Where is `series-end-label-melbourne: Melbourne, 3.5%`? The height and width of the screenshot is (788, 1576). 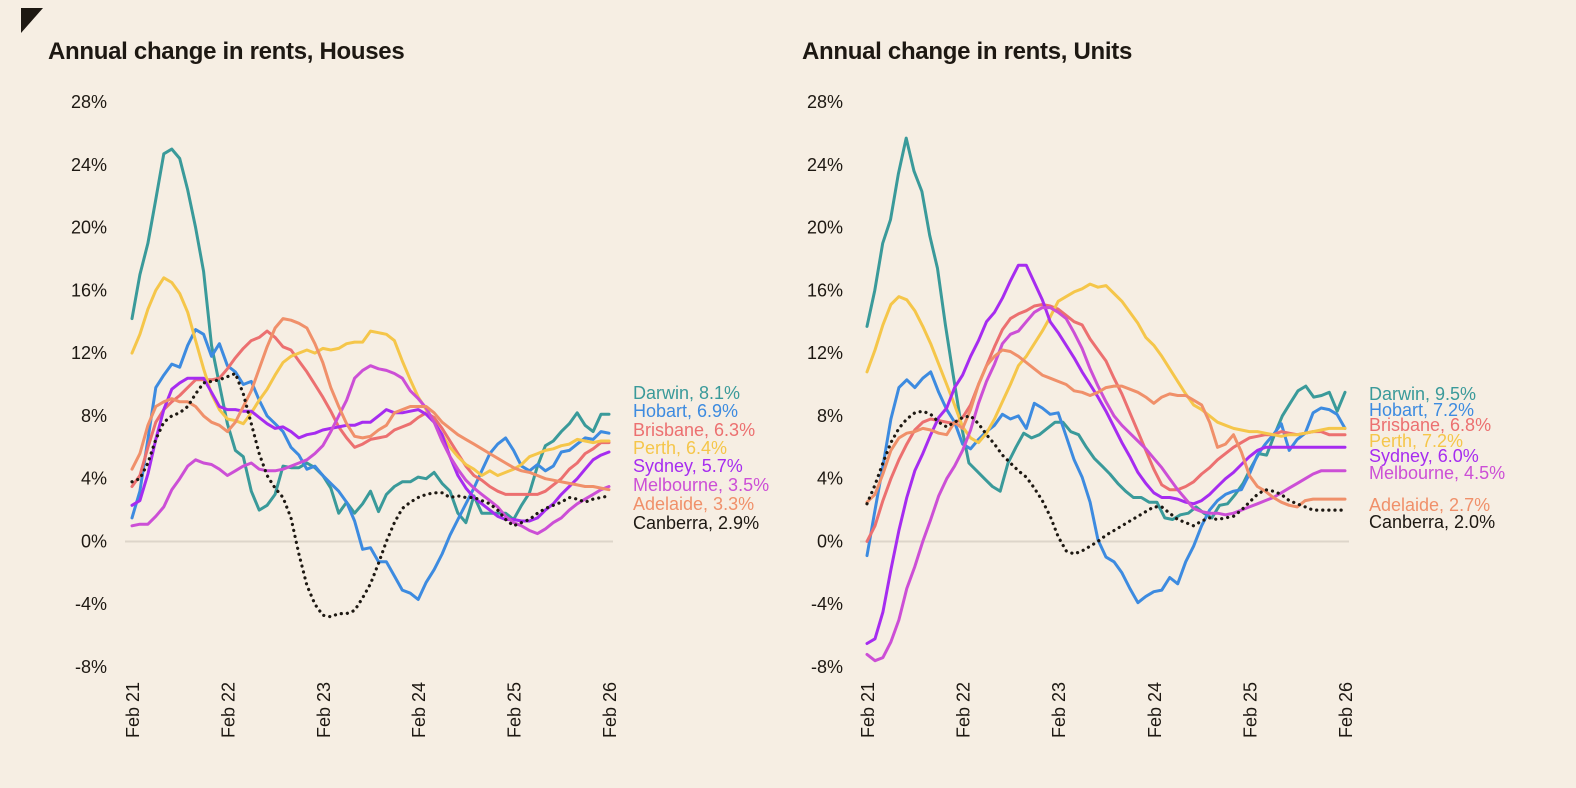 series-end-label-melbourne: Melbourne, 3.5% is located at coordinates (701, 485).